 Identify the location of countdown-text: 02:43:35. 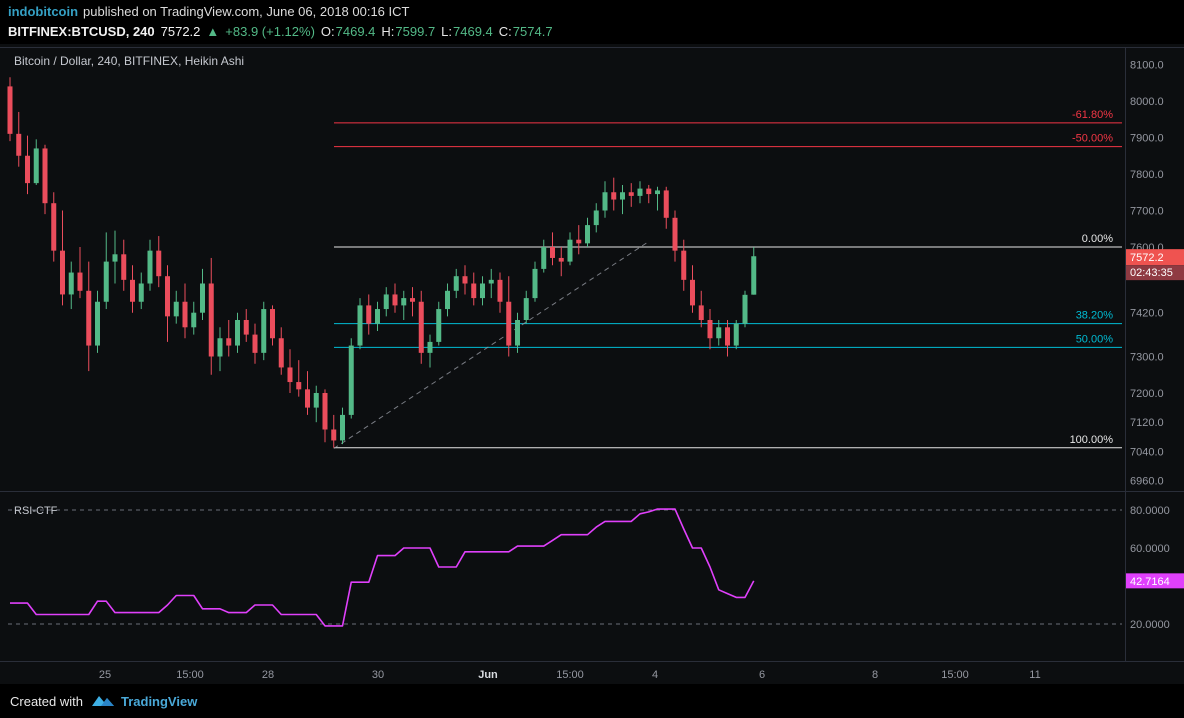
(1151, 273).